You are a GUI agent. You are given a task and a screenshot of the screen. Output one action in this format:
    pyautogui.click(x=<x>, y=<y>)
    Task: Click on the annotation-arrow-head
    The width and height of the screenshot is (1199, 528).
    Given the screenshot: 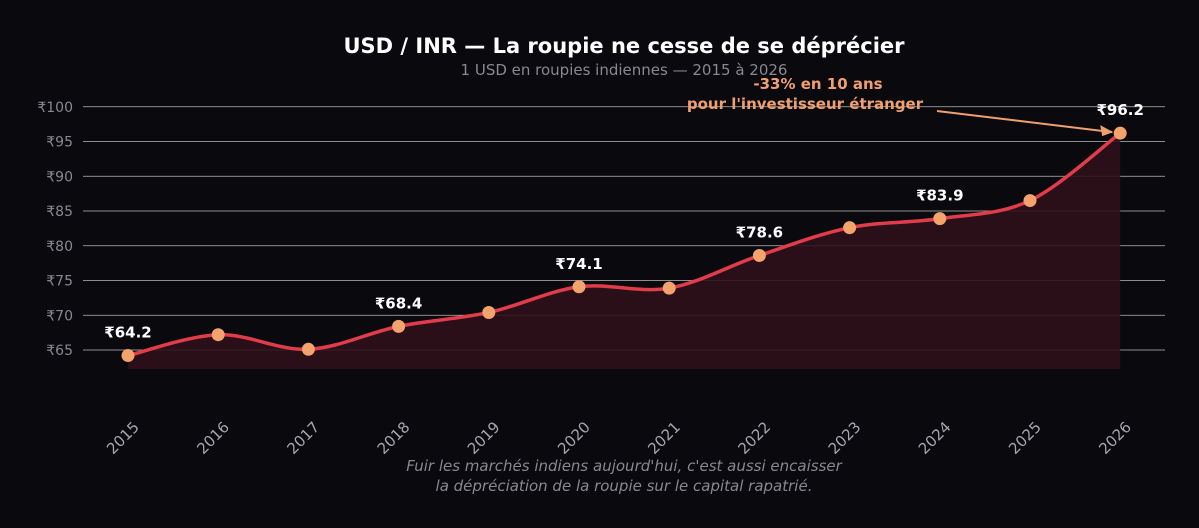 What is the action you would take?
    pyautogui.click(x=1107, y=131)
    